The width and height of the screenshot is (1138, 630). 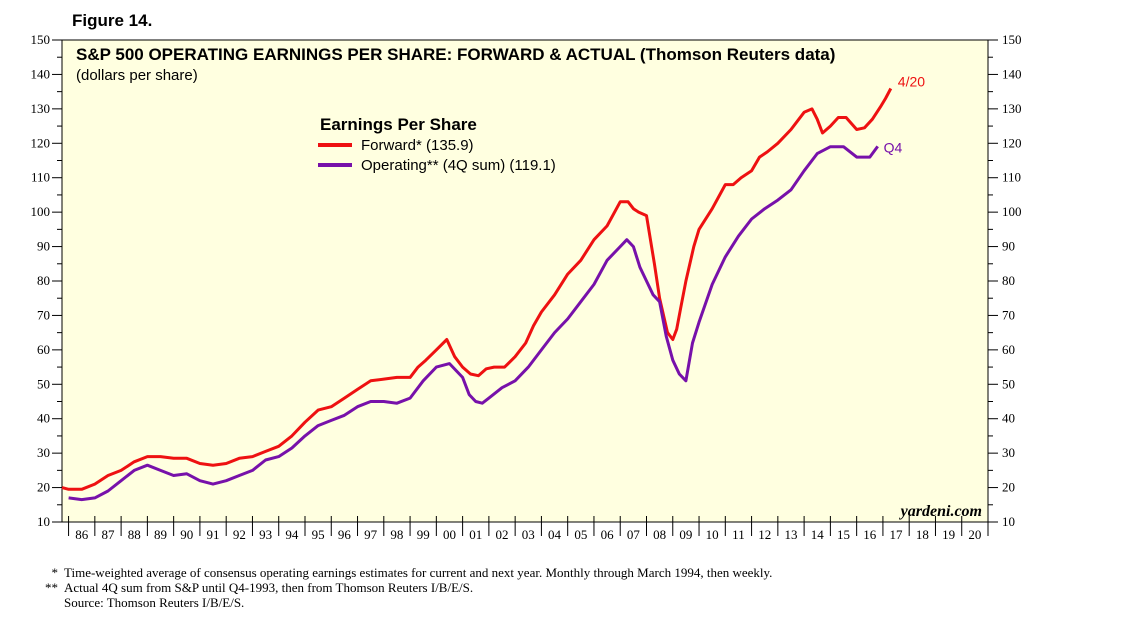 What do you see at coordinates (449, 534) in the screenshot?
I see `x-tick-label: 00` at bounding box center [449, 534].